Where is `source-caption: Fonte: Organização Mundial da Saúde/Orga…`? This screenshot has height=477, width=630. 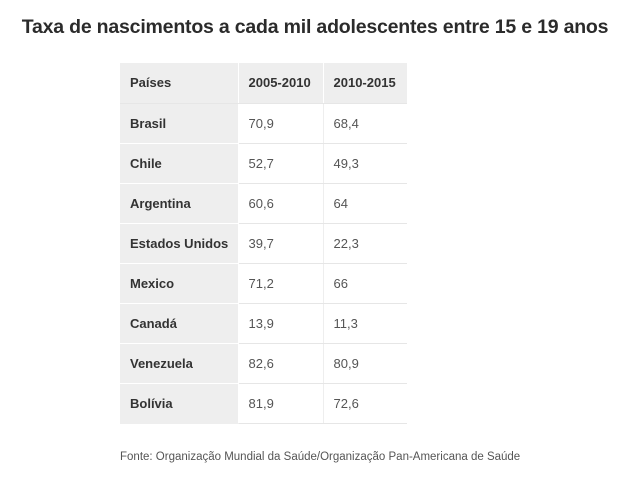 source-caption: Fonte: Organização Mundial da Saúde/Orga… is located at coordinates (320, 457).